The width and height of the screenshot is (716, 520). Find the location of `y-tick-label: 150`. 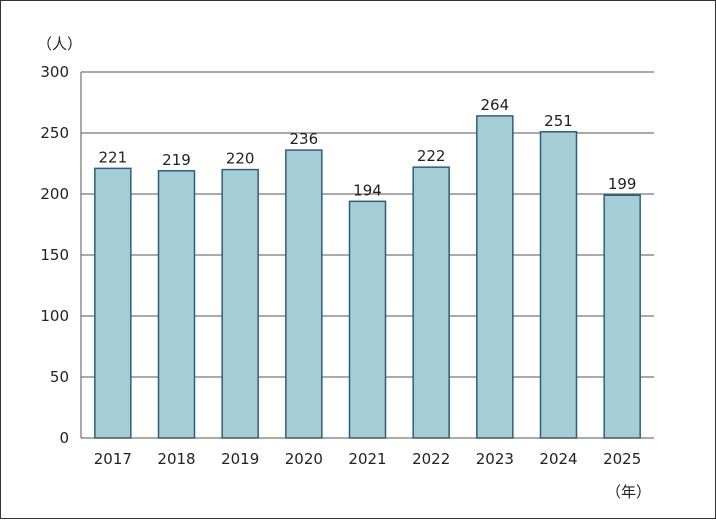

y-tick-label: 150 is located at coordinates (54, 255).